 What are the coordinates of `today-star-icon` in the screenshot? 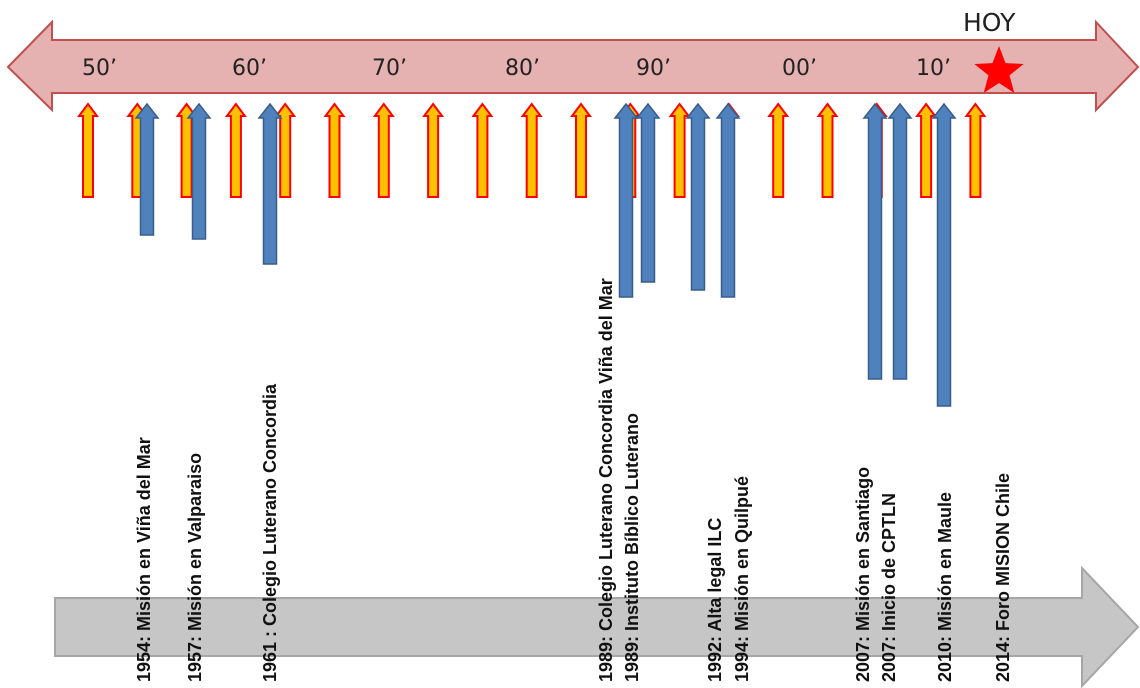 It's located at (999, 69).